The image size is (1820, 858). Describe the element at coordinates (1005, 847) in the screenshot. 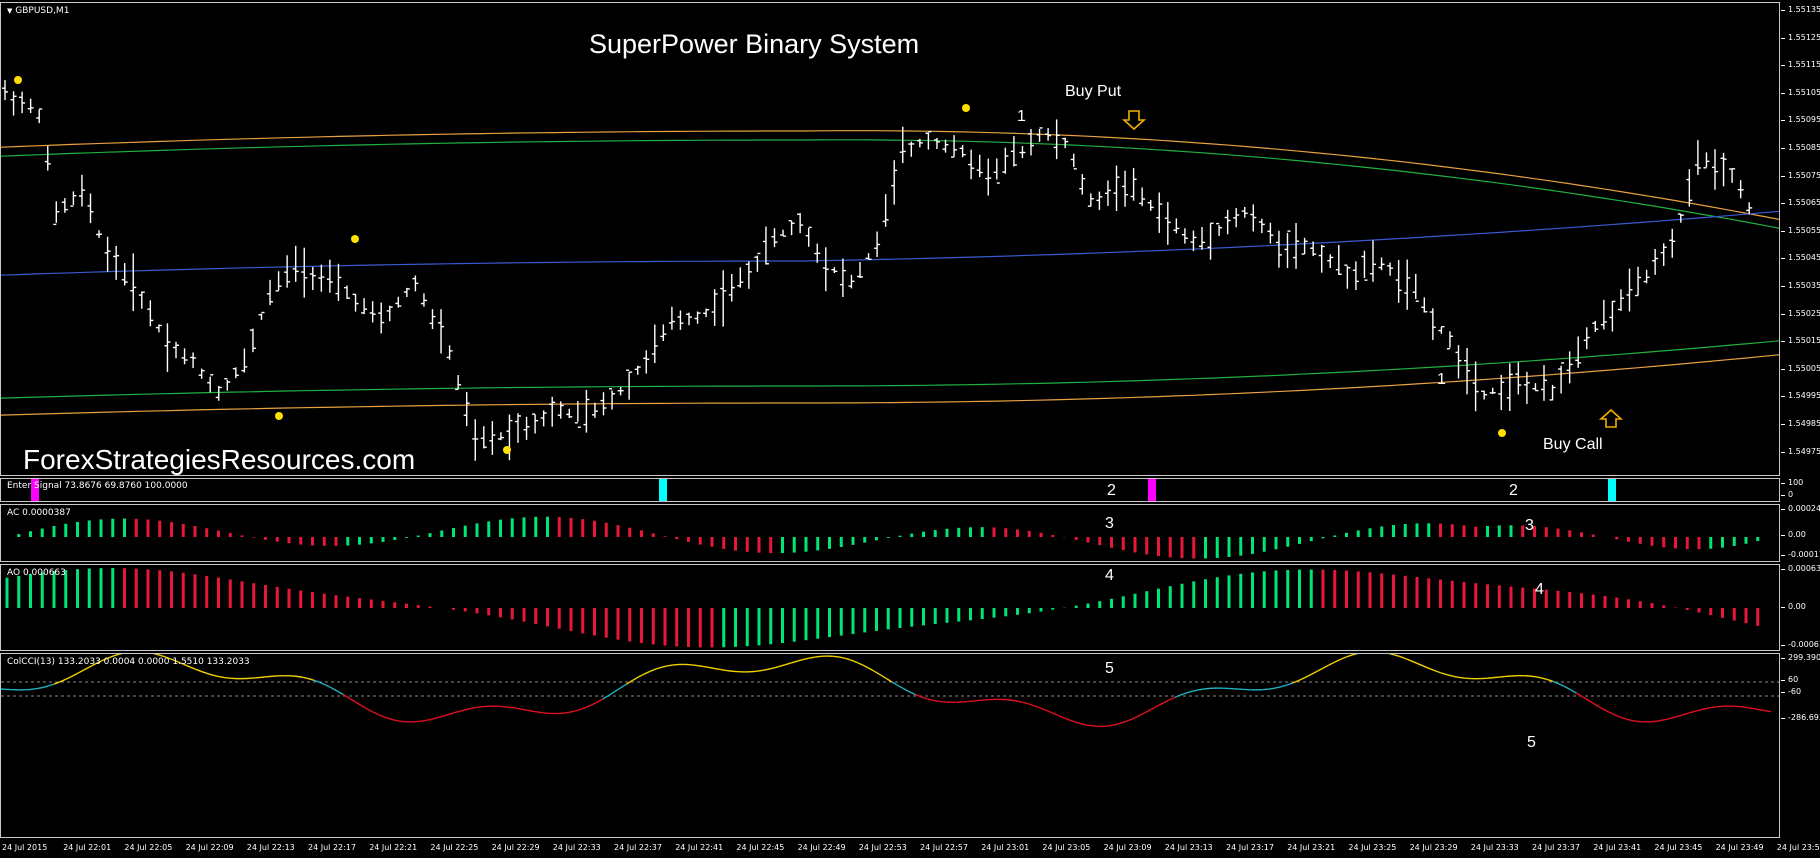

I see `time-tick-label: 24 Jul 23:01` at that location.